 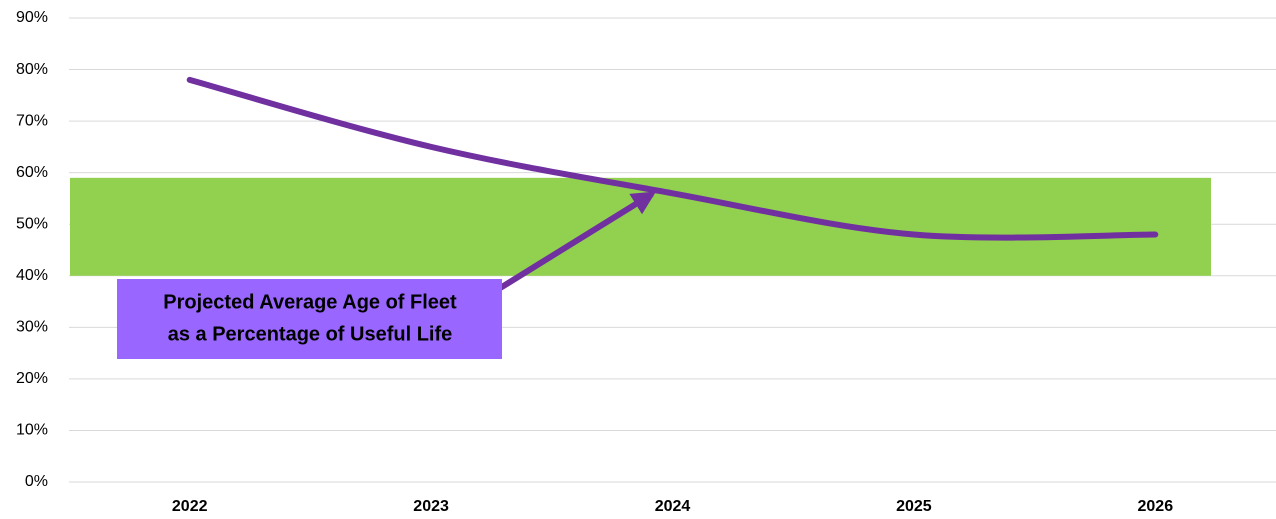 I want to click on annotation-box, so click(x=309, y=319).